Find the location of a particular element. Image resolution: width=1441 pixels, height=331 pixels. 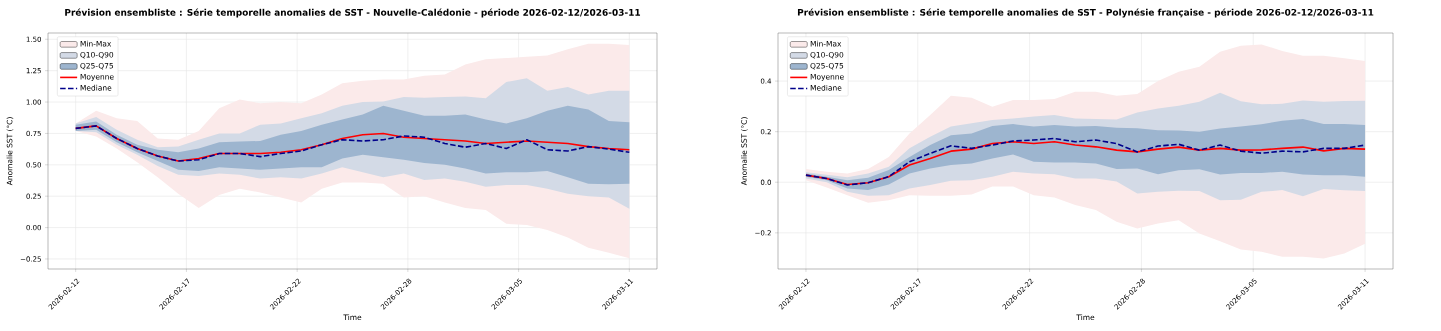

chart-title: Prévision ensembliste : Série temporelle anomalies de SST - Polynésie française - période 2026-02-12/2026-03-11 is located at coordinates (1085, 13).